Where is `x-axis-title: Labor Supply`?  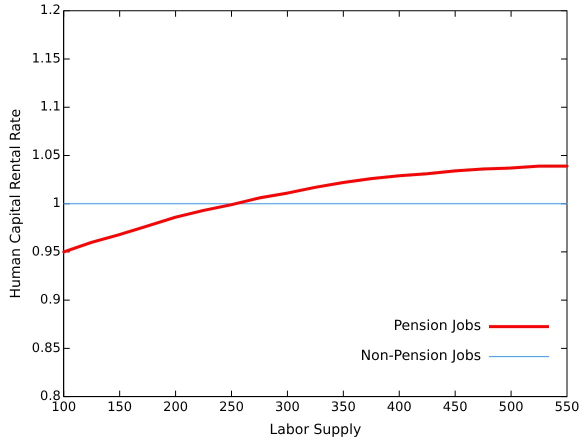
x-axis-title: Labor Supply is located at coordinates (316, 430).